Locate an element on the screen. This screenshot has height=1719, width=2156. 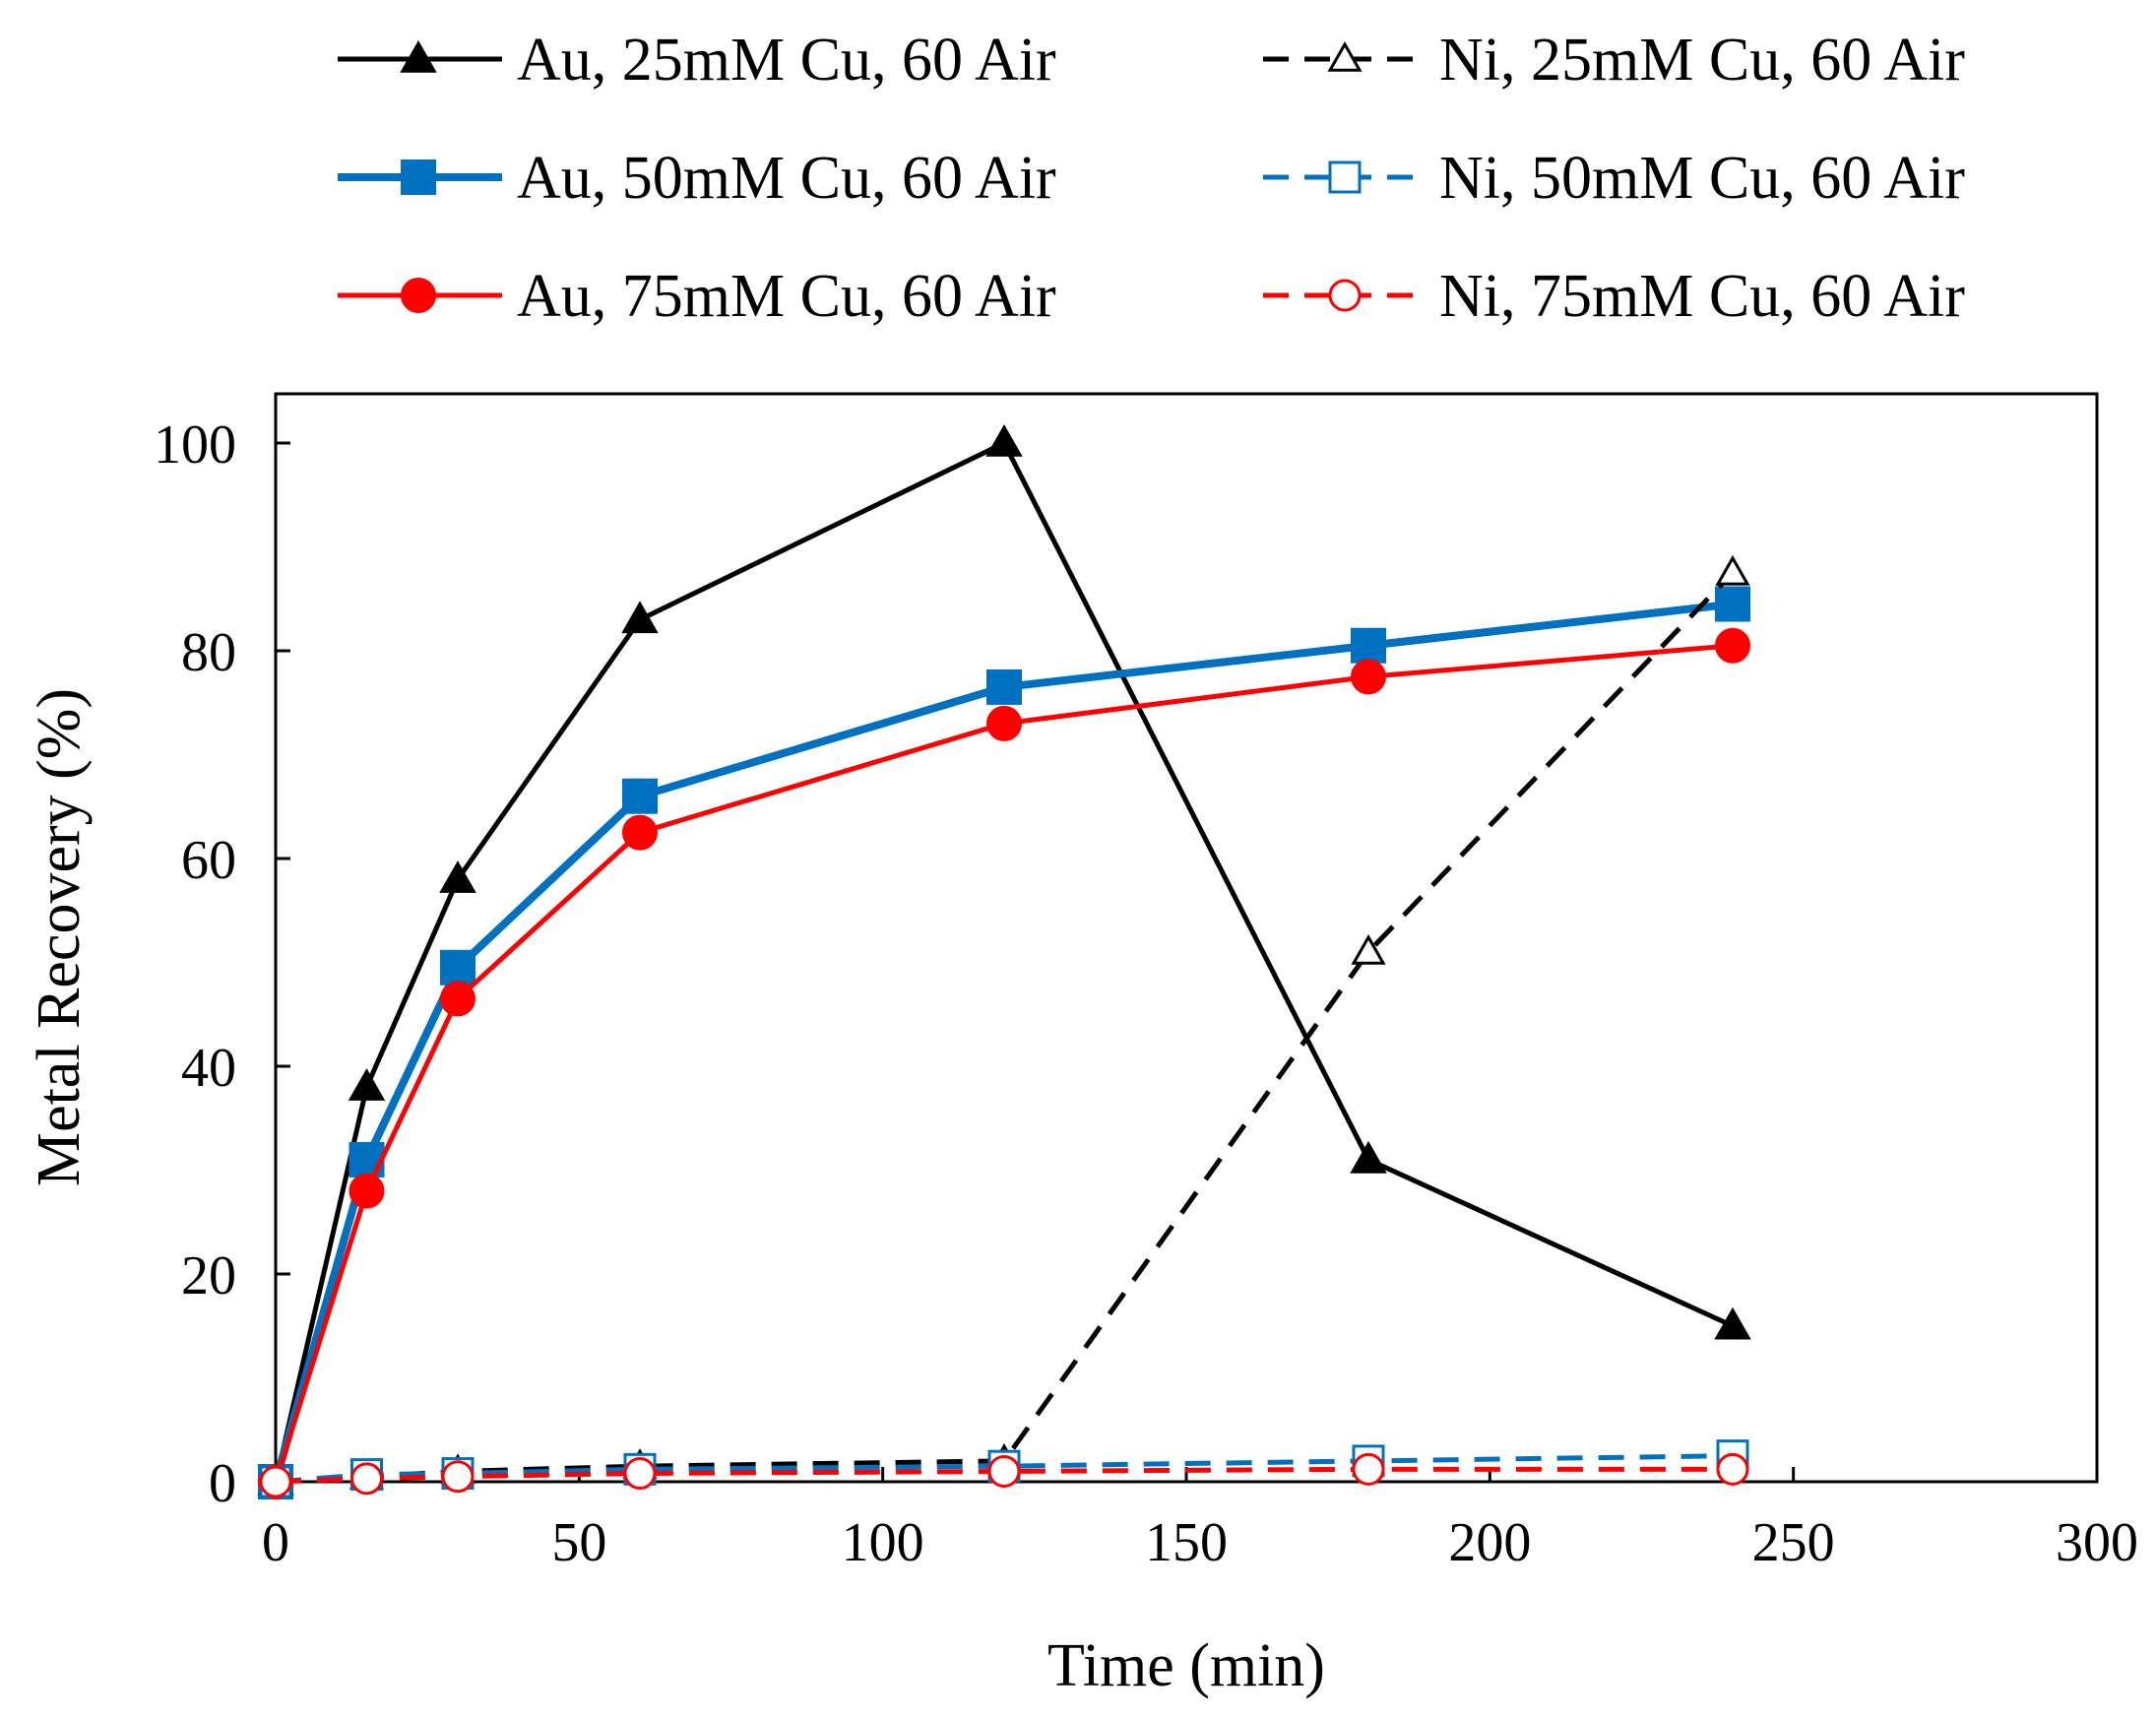
legend-label: Ni, 75mM Cu, 60 Air is located at coordinates (1702, 297).